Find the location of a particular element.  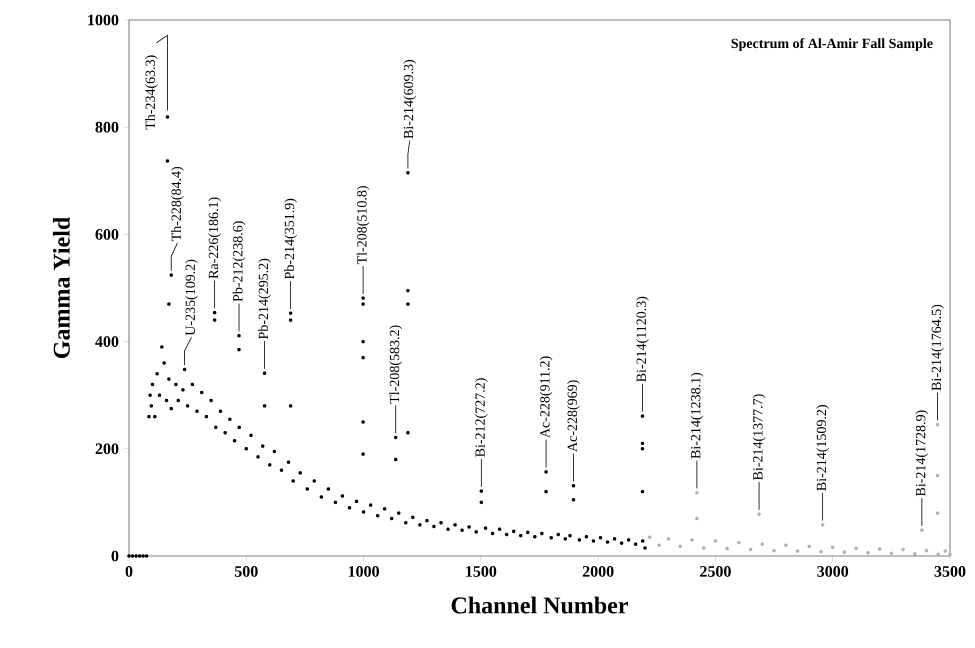

annotation: Pb-212(238.6) is located at coordinates (239, 261).